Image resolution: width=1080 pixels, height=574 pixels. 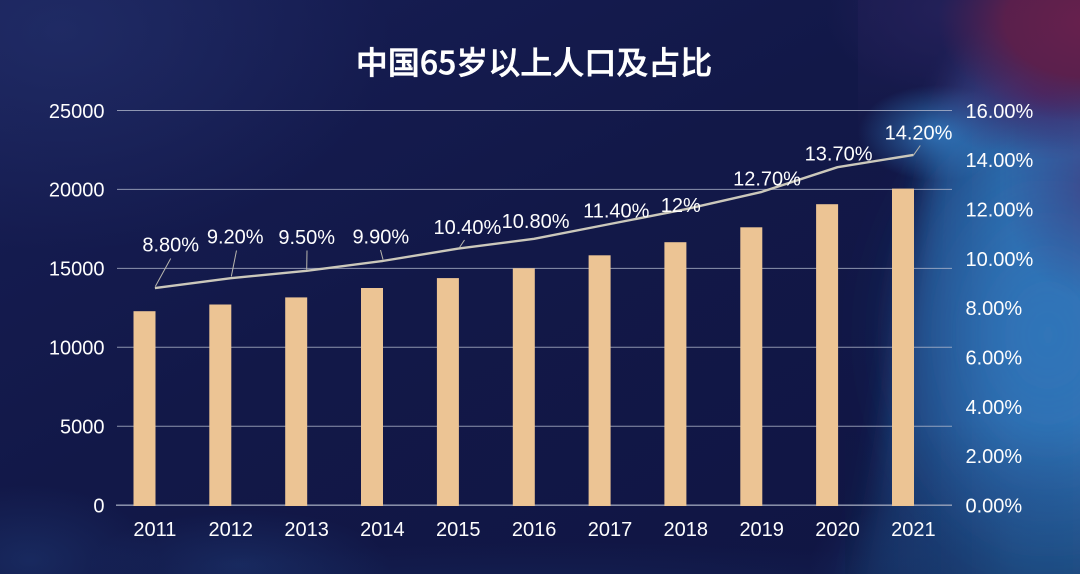 What do you see at coordinates (458, 530) in the screenshot?
I see `svg-text: 2015` at bounding box center [458, 530].